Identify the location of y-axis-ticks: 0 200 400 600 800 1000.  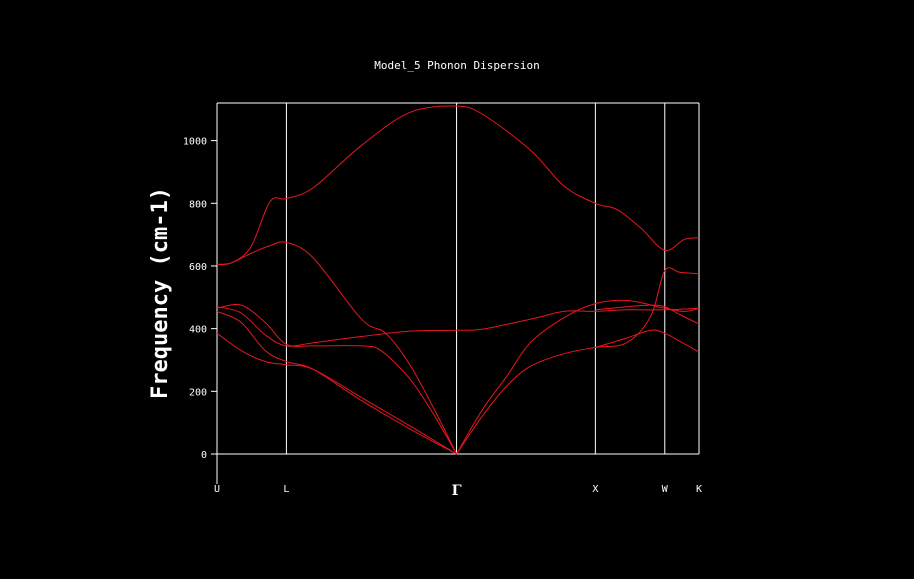
(200, 299).